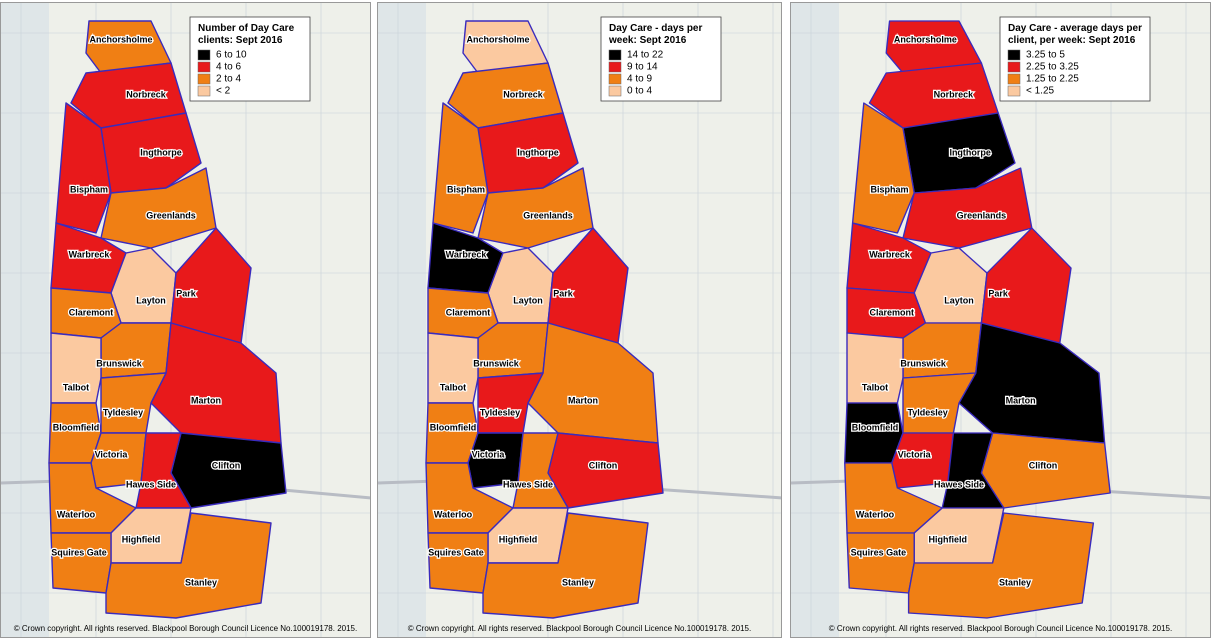 This screenshot has width=1211, height=641. Describe the element at coordinates (223, 91) in the screenshot. I see `legend-item: < 2` at that location.